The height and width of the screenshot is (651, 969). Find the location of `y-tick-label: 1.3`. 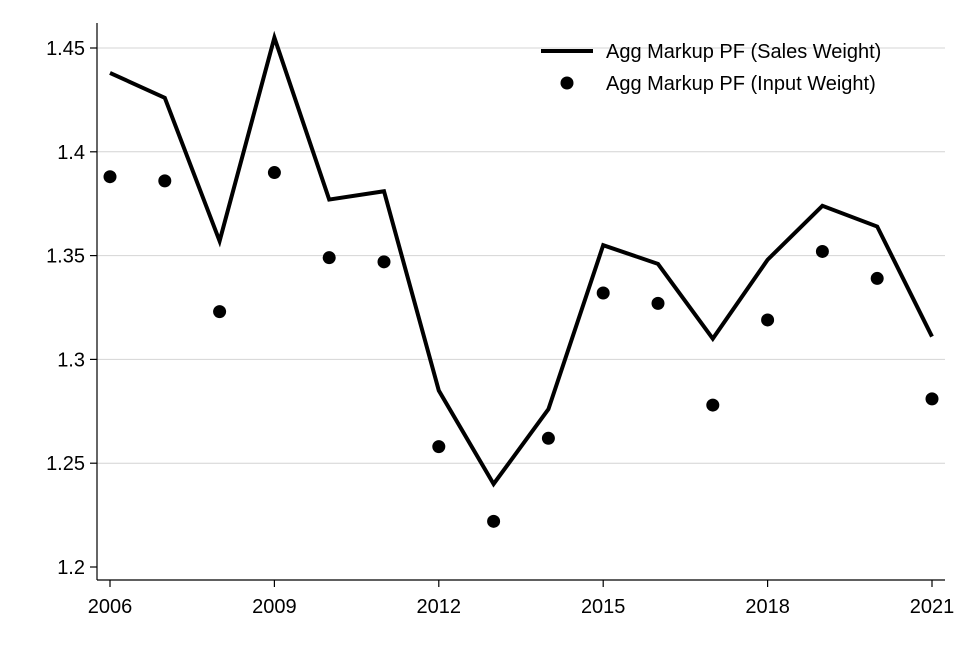

y-tick-label: 1.3 is located at coordinates (71, 360).